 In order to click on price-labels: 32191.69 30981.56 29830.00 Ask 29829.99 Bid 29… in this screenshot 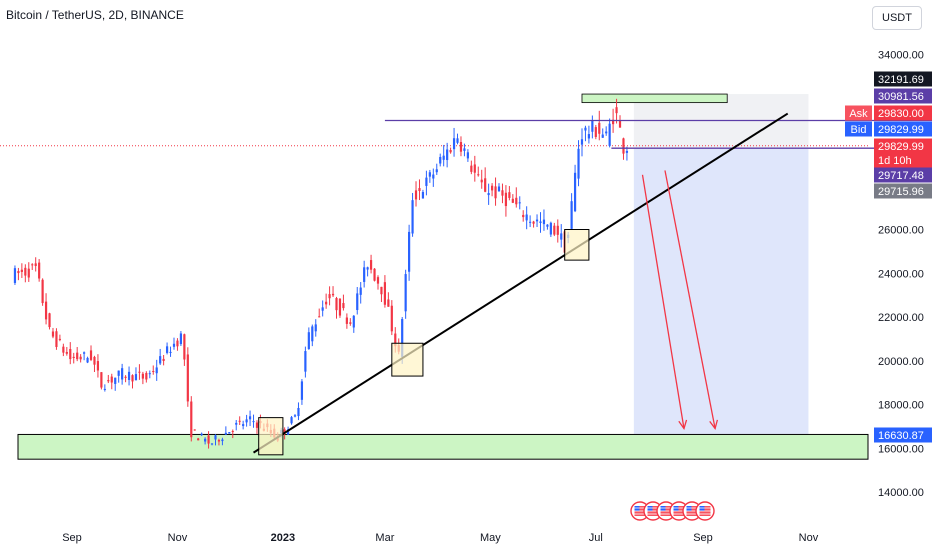, I will do `click(888, 257)`.